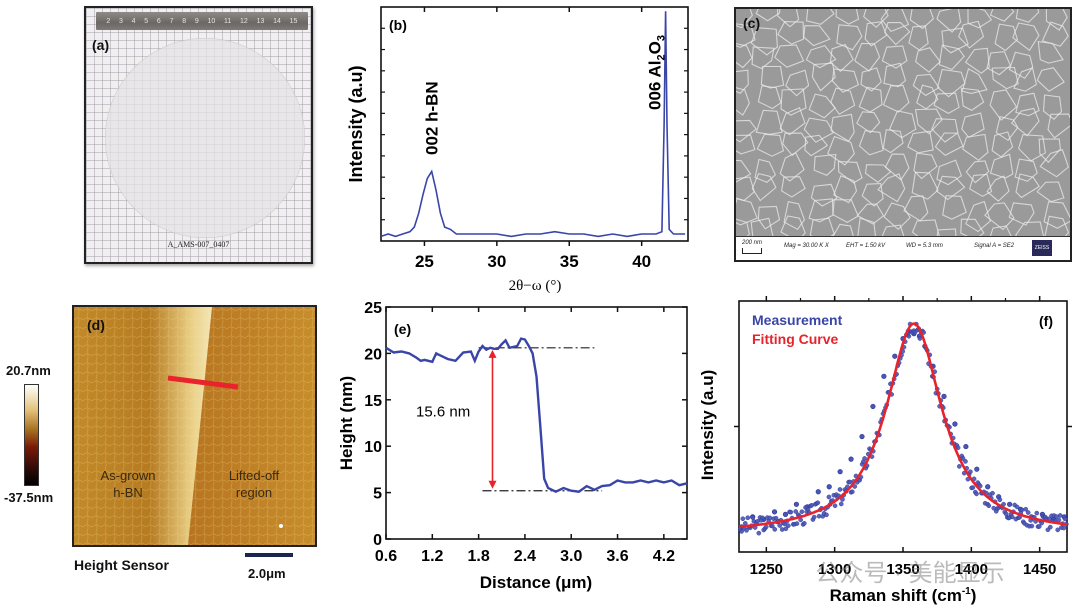  Describe the element at coordinates (525, 432) in the screenshot. I see `axis-ticks: 0.6 1.2 1.8 2.4 3.0 3.6 4.2 0 5 10 15 20 25` at that location.